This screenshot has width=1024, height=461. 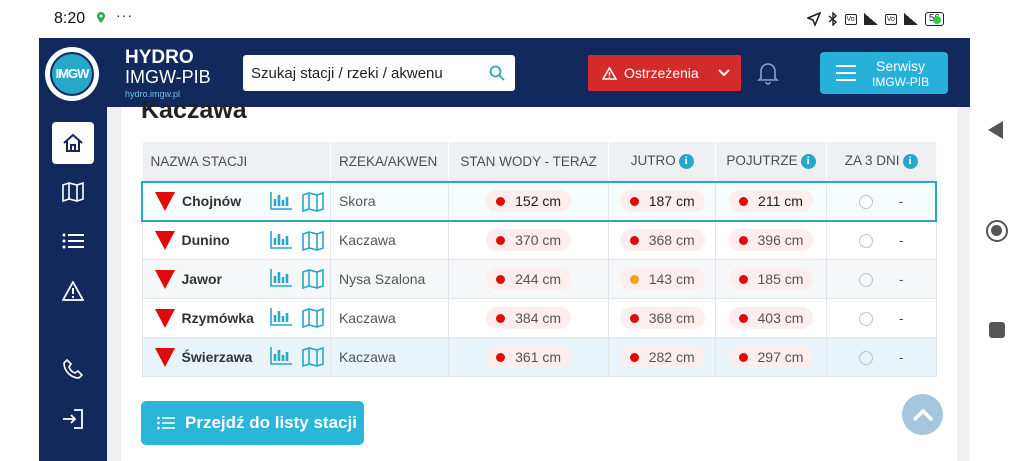 I want to click on river-name: Kaczawa, so click(x=389, y=357).